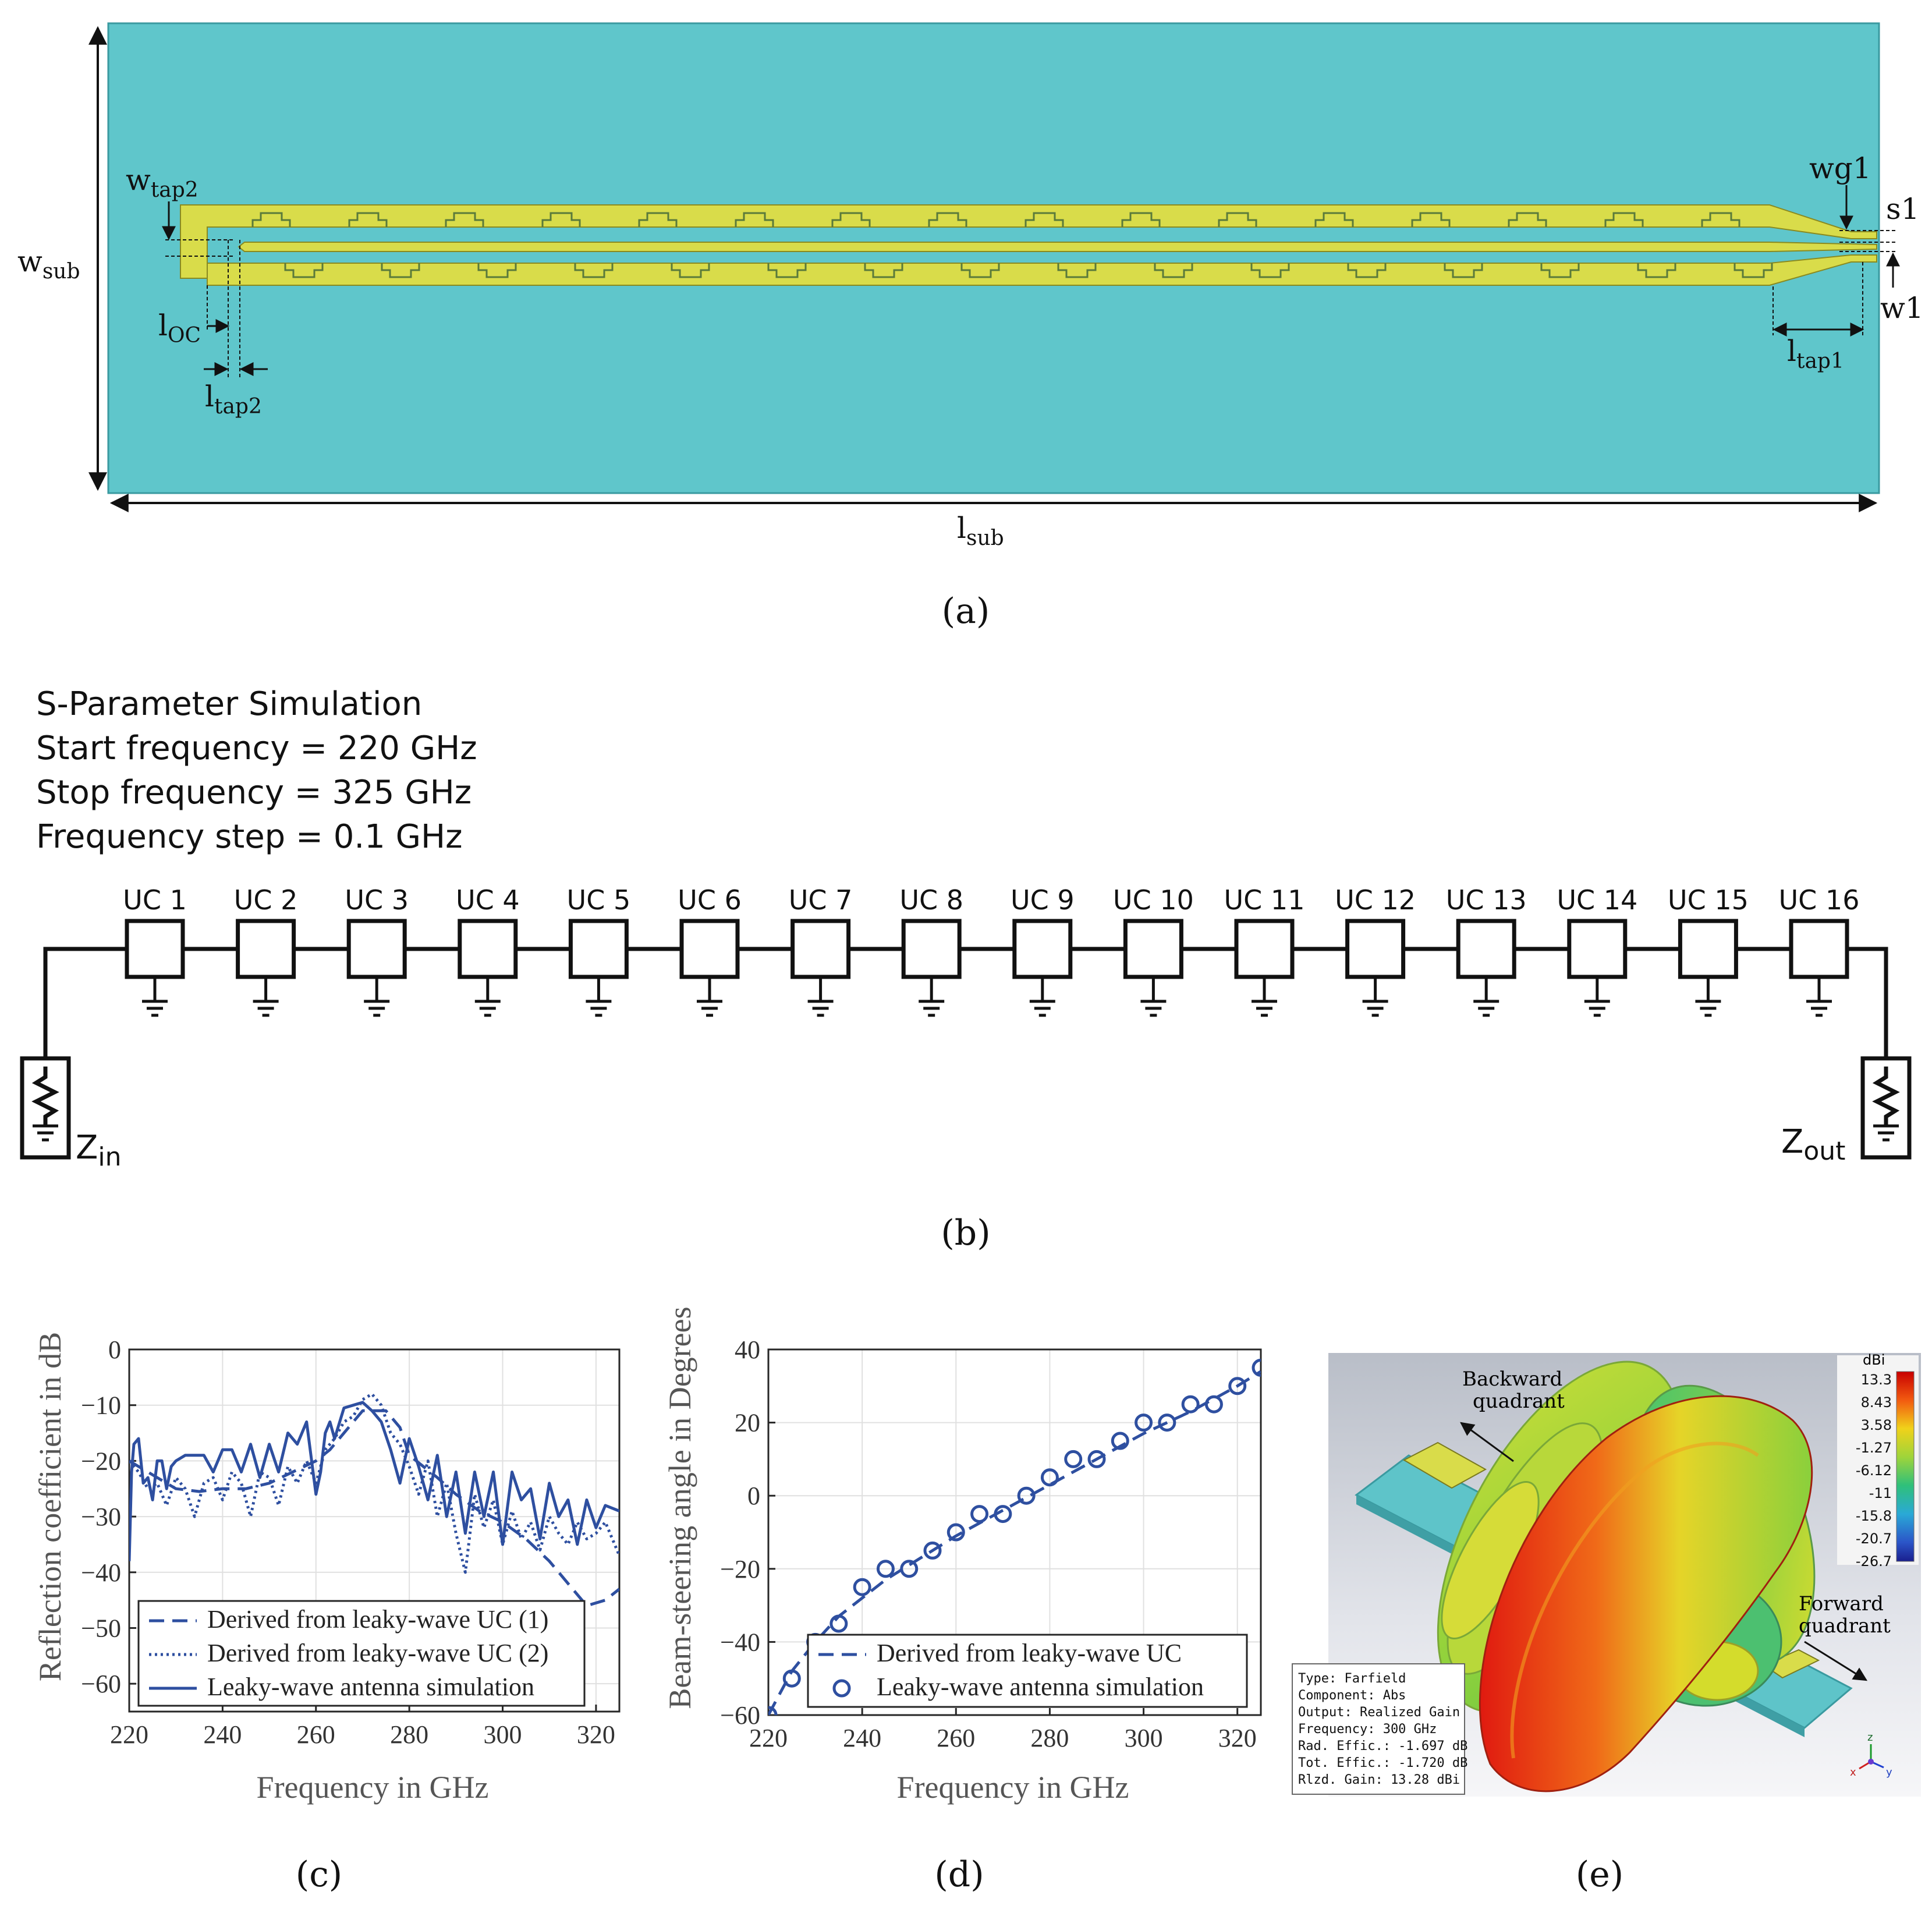  I want to click on sim-line-1: S-Parameter Simulation, so click(229, 704).